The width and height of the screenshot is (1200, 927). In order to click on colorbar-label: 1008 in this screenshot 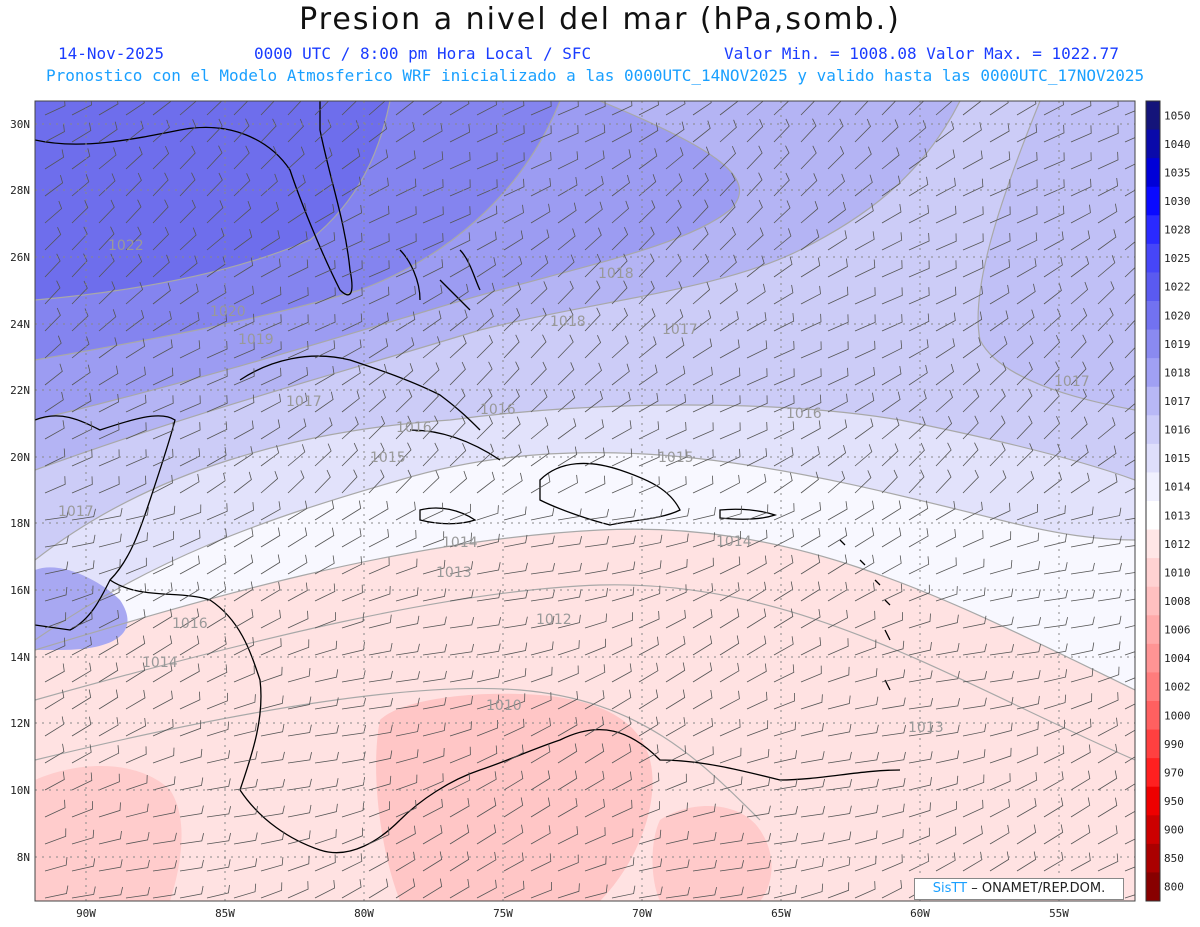, I will do `click(1177, 601)`.